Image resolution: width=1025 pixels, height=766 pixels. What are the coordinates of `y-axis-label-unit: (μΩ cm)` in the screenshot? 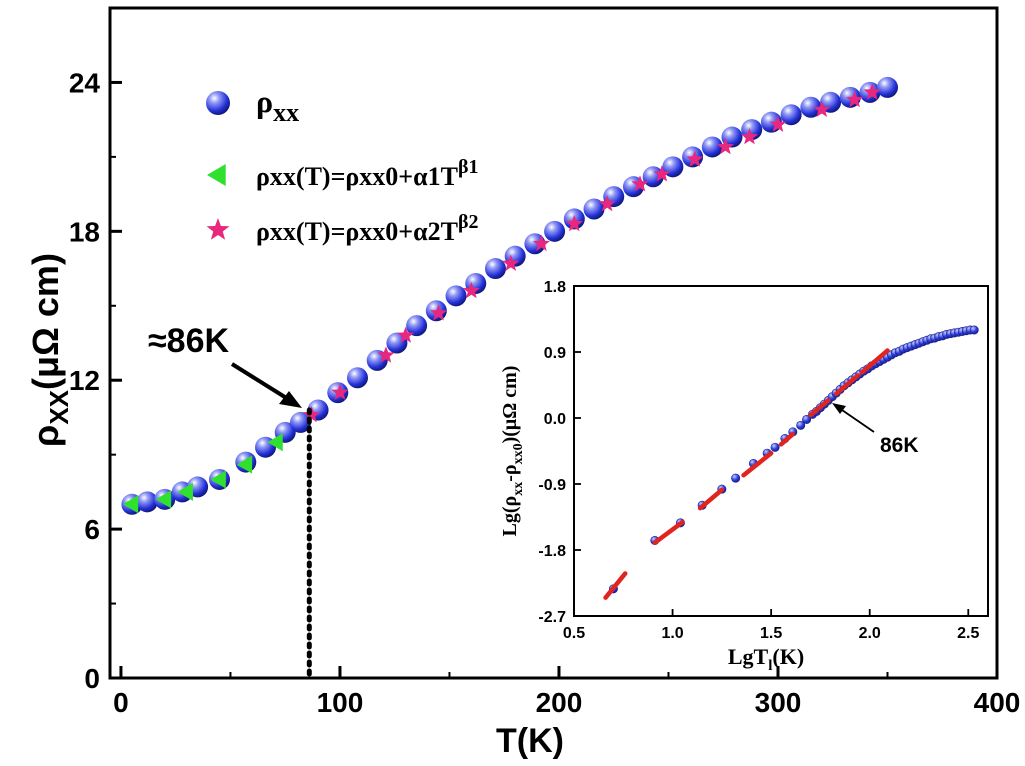 It's located at (45, 321).